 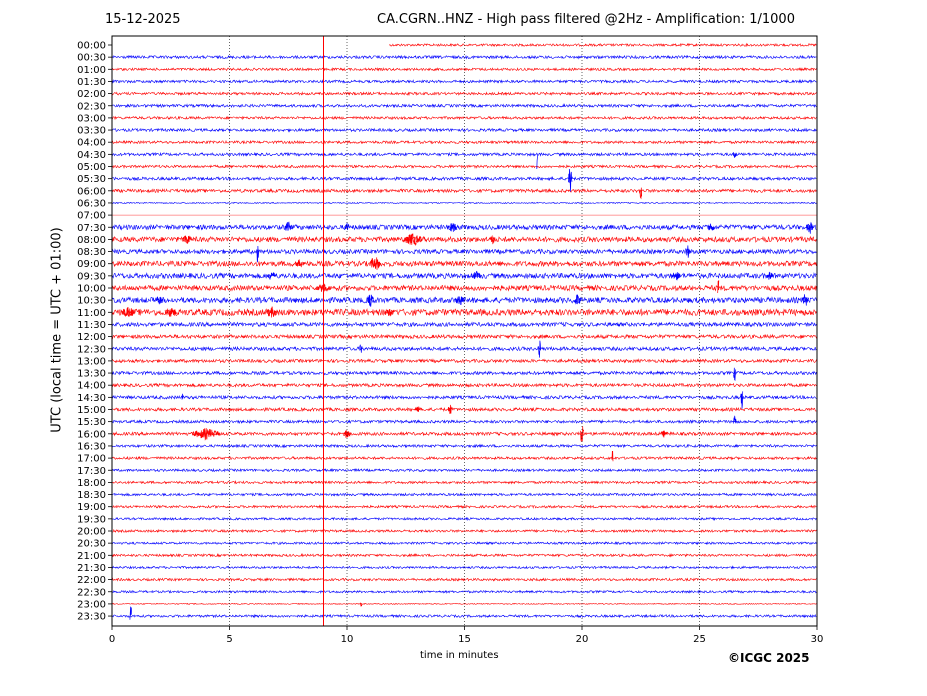 What do you see at coordinates (817, 639) in the screenshot?
I see `x-tick-label: 30` at bounding box center [817, 639].